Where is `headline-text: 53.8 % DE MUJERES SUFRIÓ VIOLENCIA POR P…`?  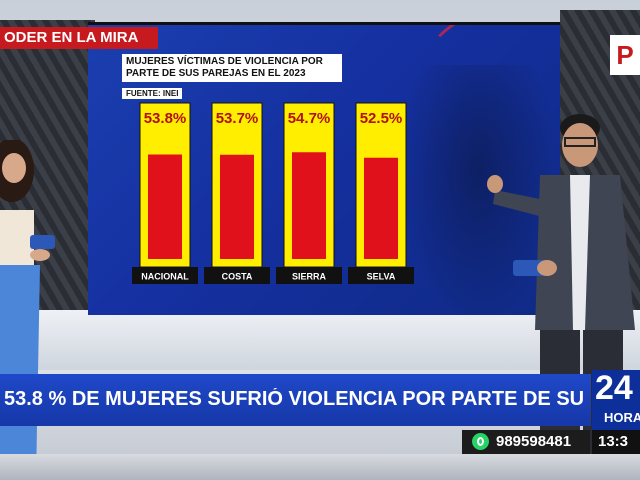 headline-text: 53.8 % DE MUJERES SUFRIÓ VIOLENCIA POR P… is located at coordinates (297, 399).